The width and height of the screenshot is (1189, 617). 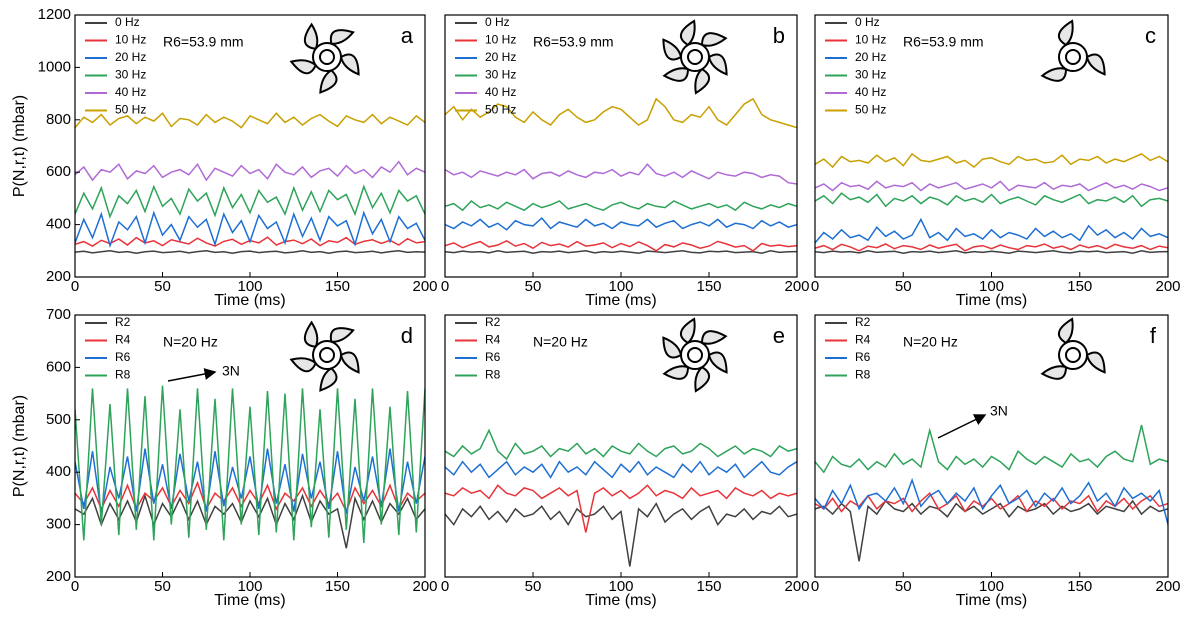 I want to click on y-tick-label: 200, so click(x=58, y=576).